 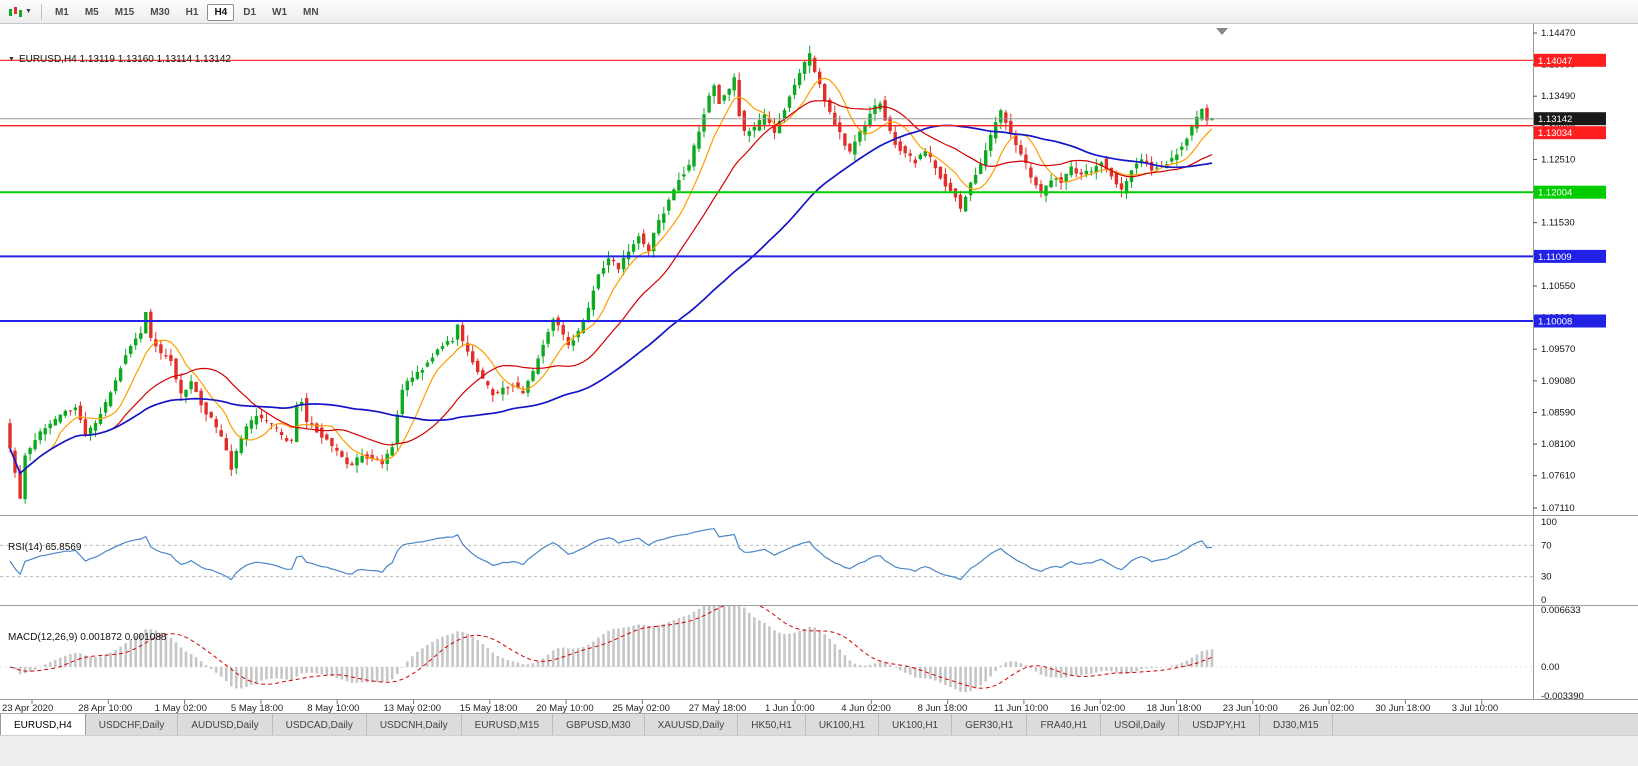 What do you see at coordinates (1558, 413) in the screenshot?
I see `svg-text: 1.08590` at bounding box center [1558, 413].